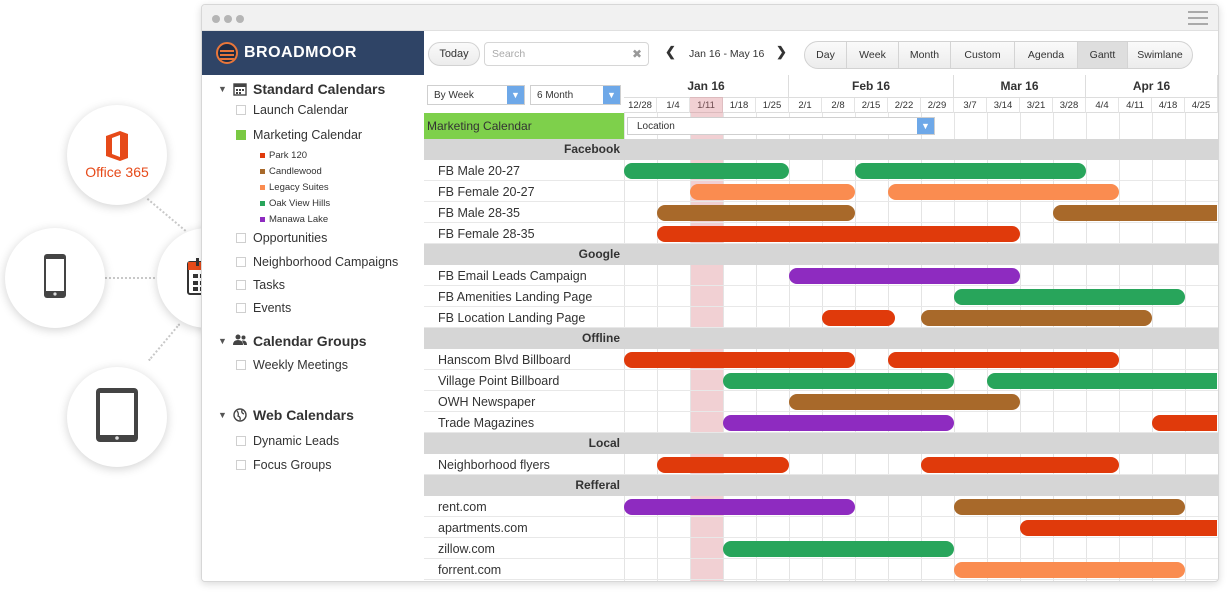 The height and width of the screenshot is (598, 1229). What do you see at coordinates (294, 187) in the screenshot?
I see `subitem-legacy-suites: Legacy Suites` at bounding box center [294, 187].